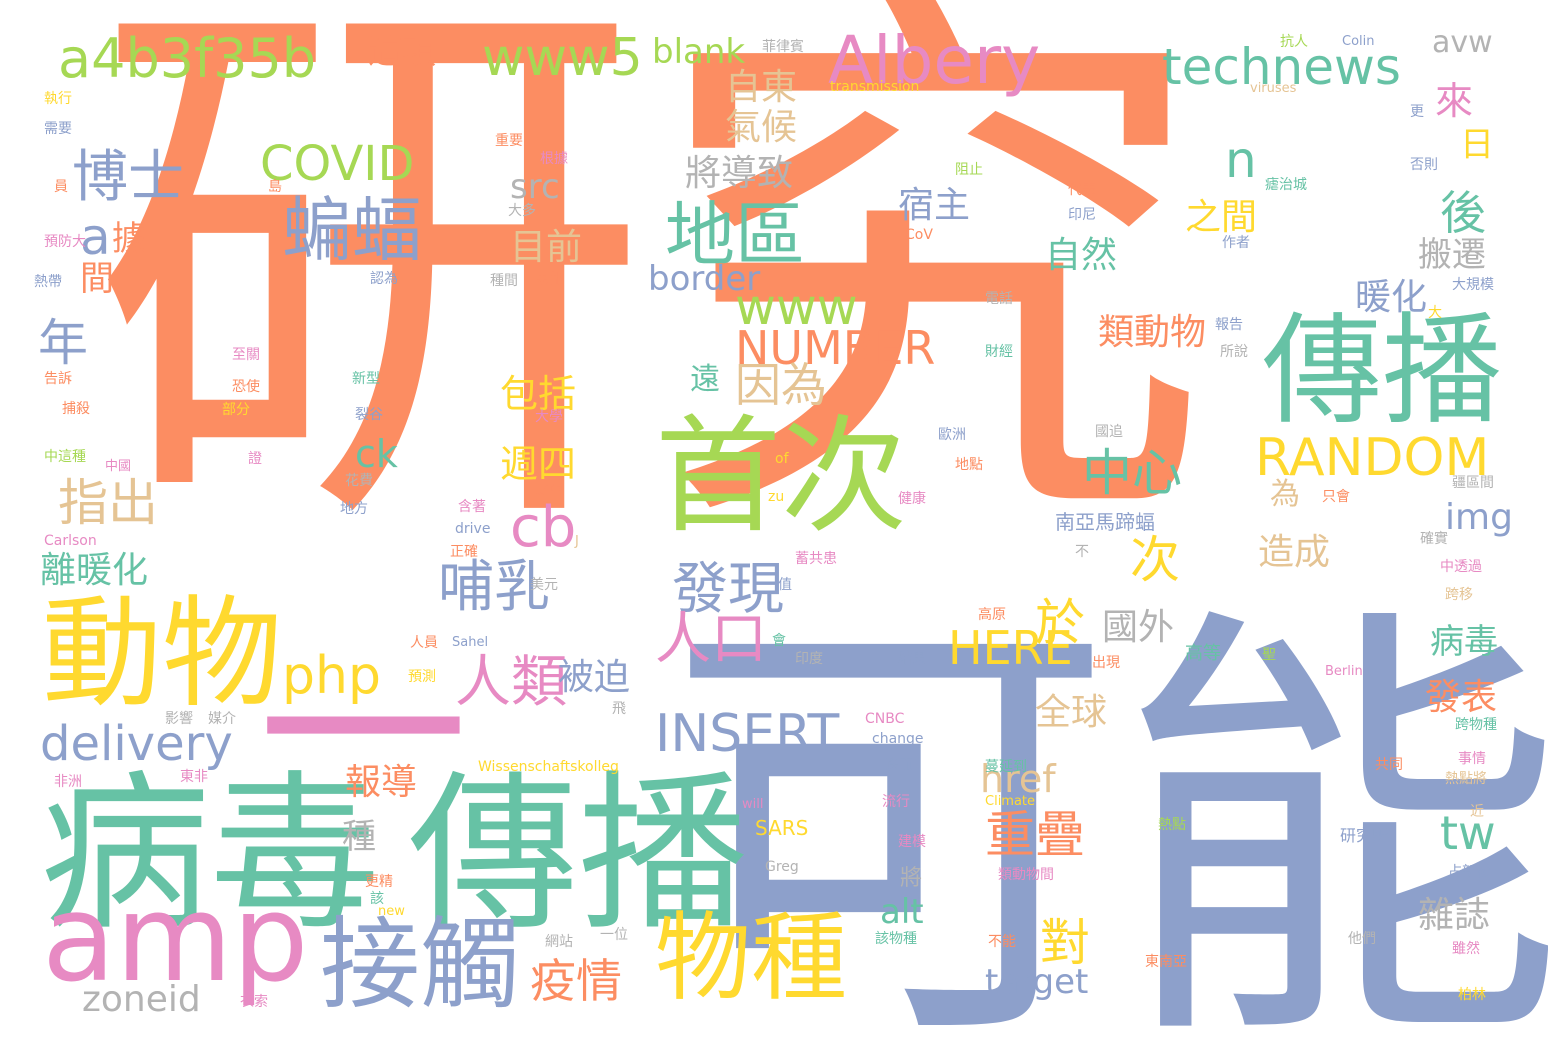  What do you see at coordinates (494, 587) in the screenshot?
I see `word-buru: 哺乳` at bounding box center [494, 587].